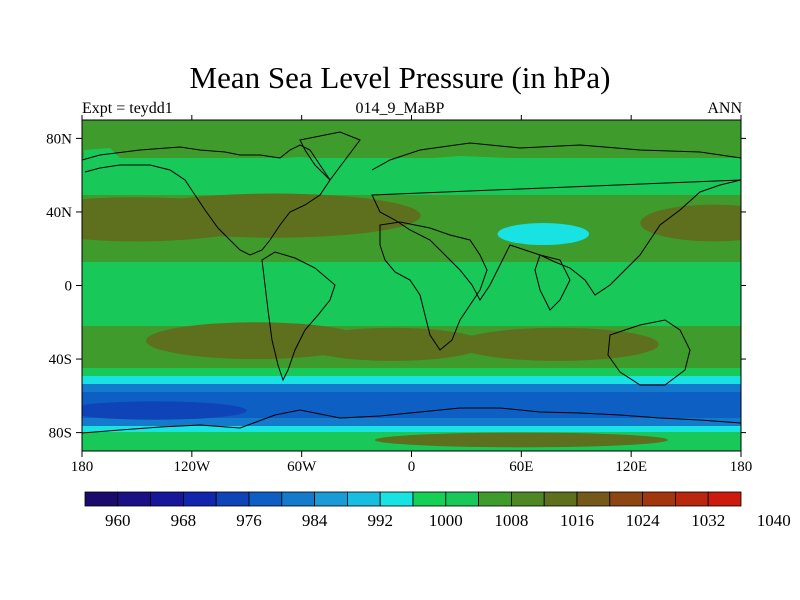  Describe the element at coordinates (249, 520) in the screenshot. I see `colorbar-label-2: 976` at that location.